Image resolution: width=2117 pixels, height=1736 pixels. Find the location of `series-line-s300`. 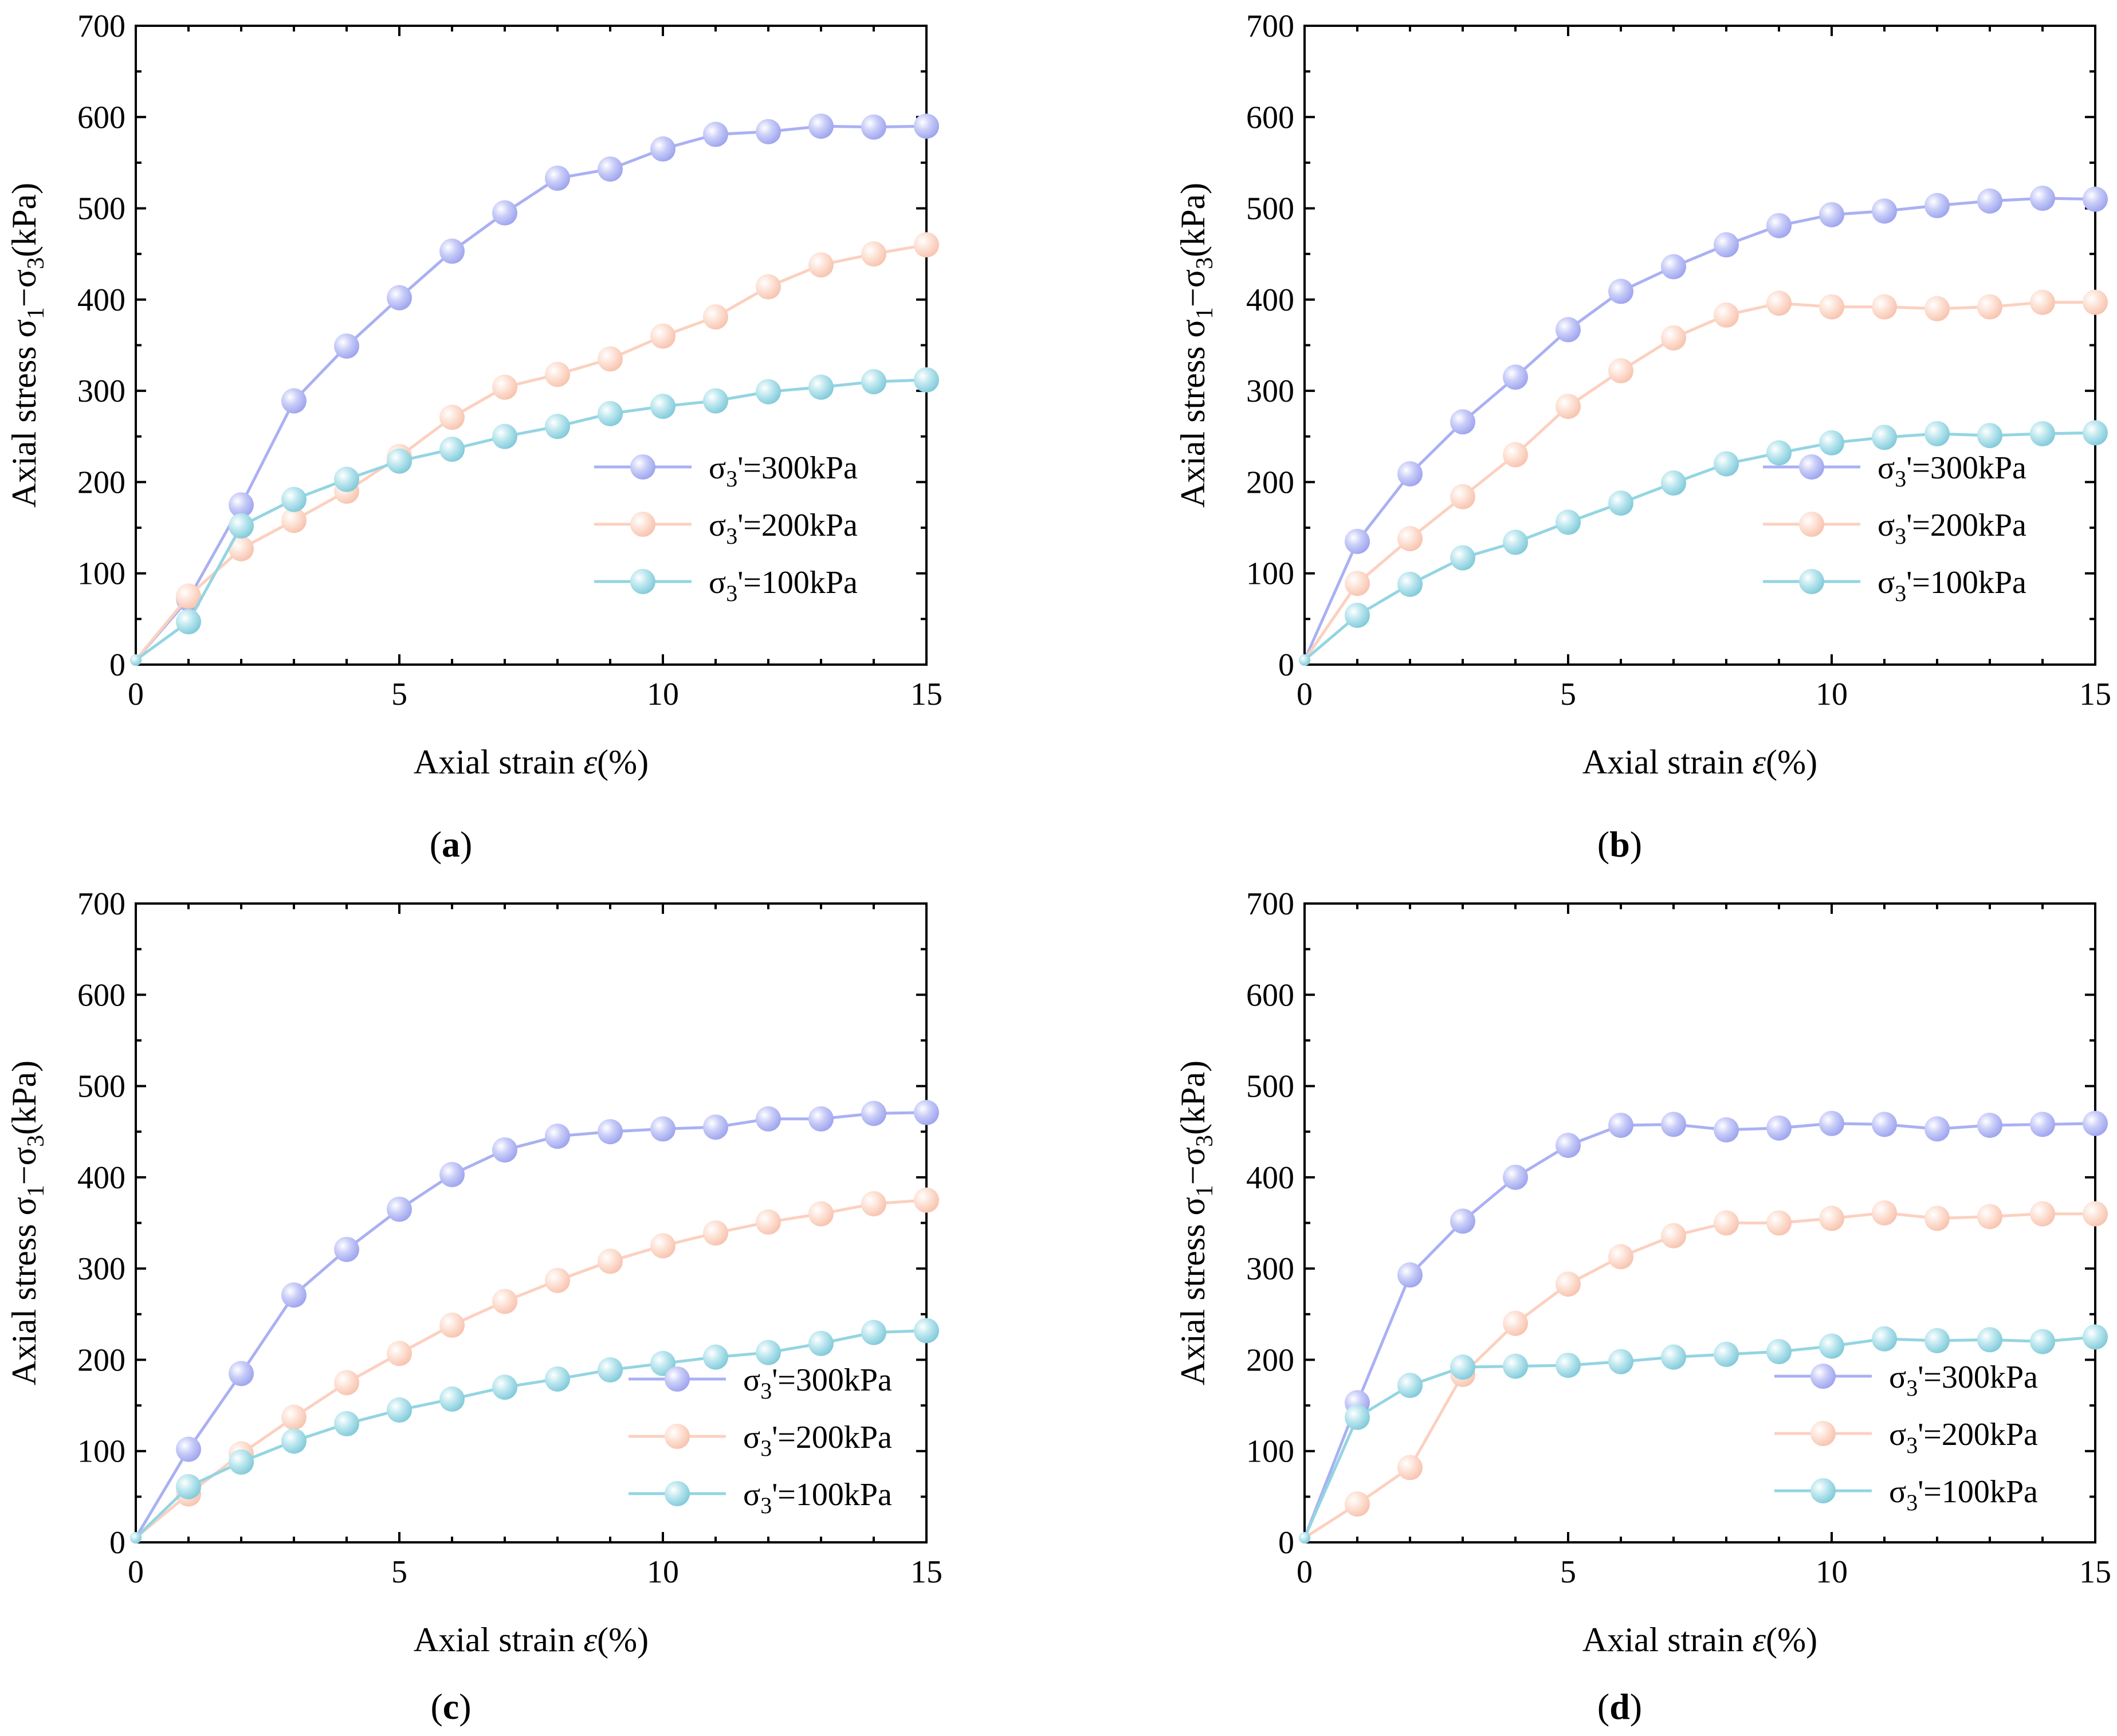

series-line-s300 is located at coordinates (1700, 429).